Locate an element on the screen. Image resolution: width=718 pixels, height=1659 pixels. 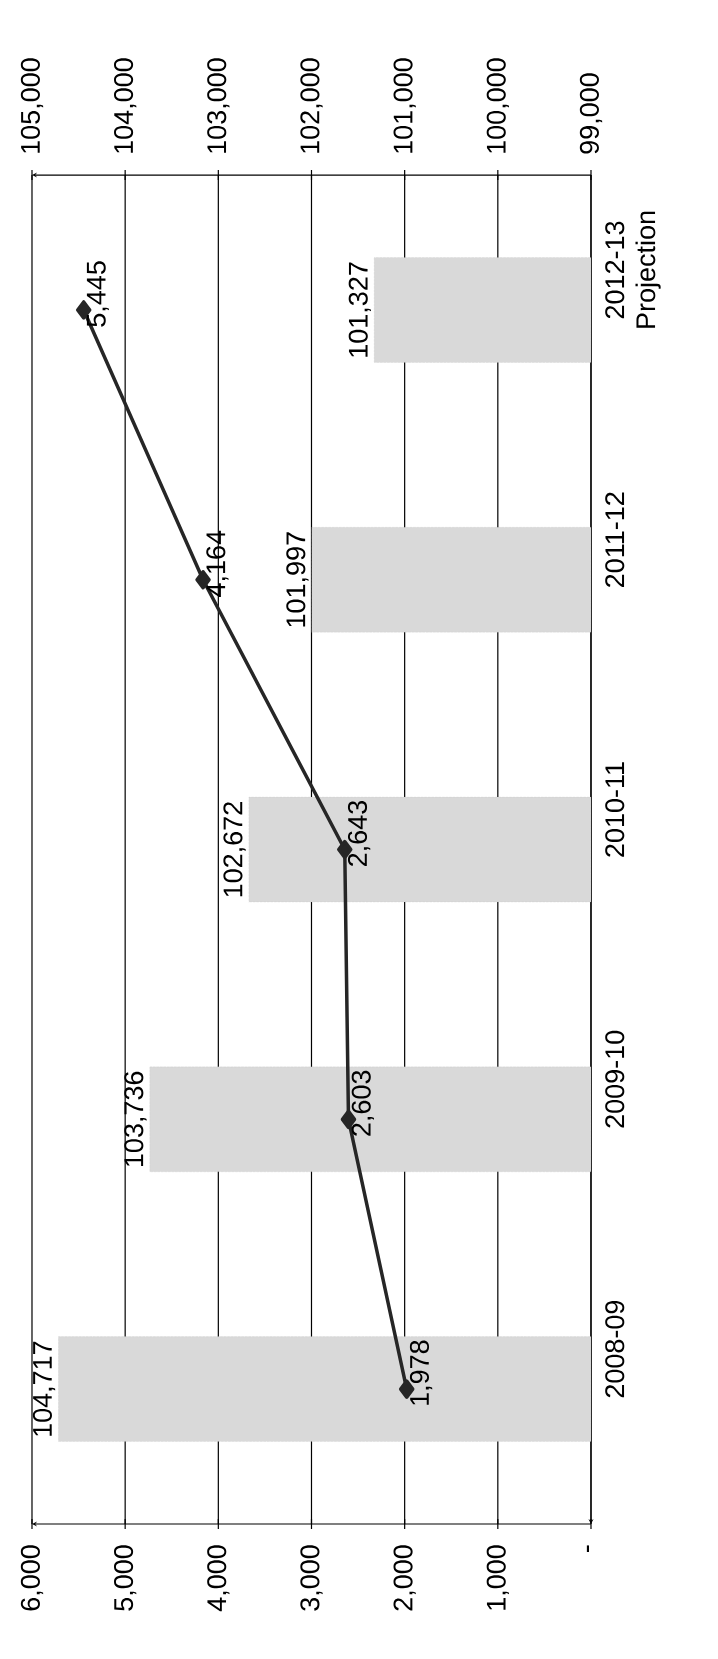
x-tick-label: 6,000 is located at coordinates (32, 1578).